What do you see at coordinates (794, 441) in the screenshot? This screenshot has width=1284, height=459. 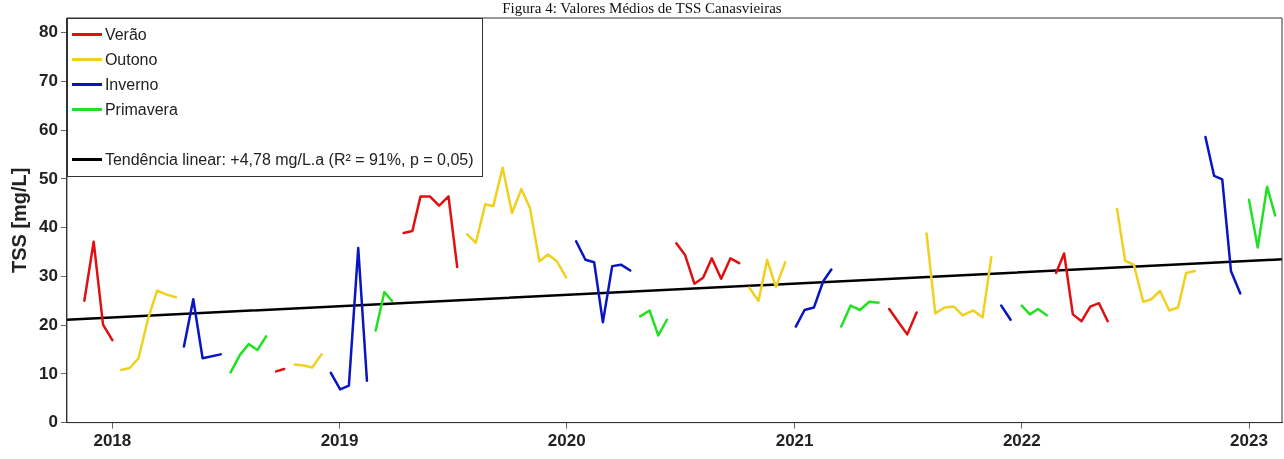 I see `x-tick-label: 2021` at bounding box center [794, 441].